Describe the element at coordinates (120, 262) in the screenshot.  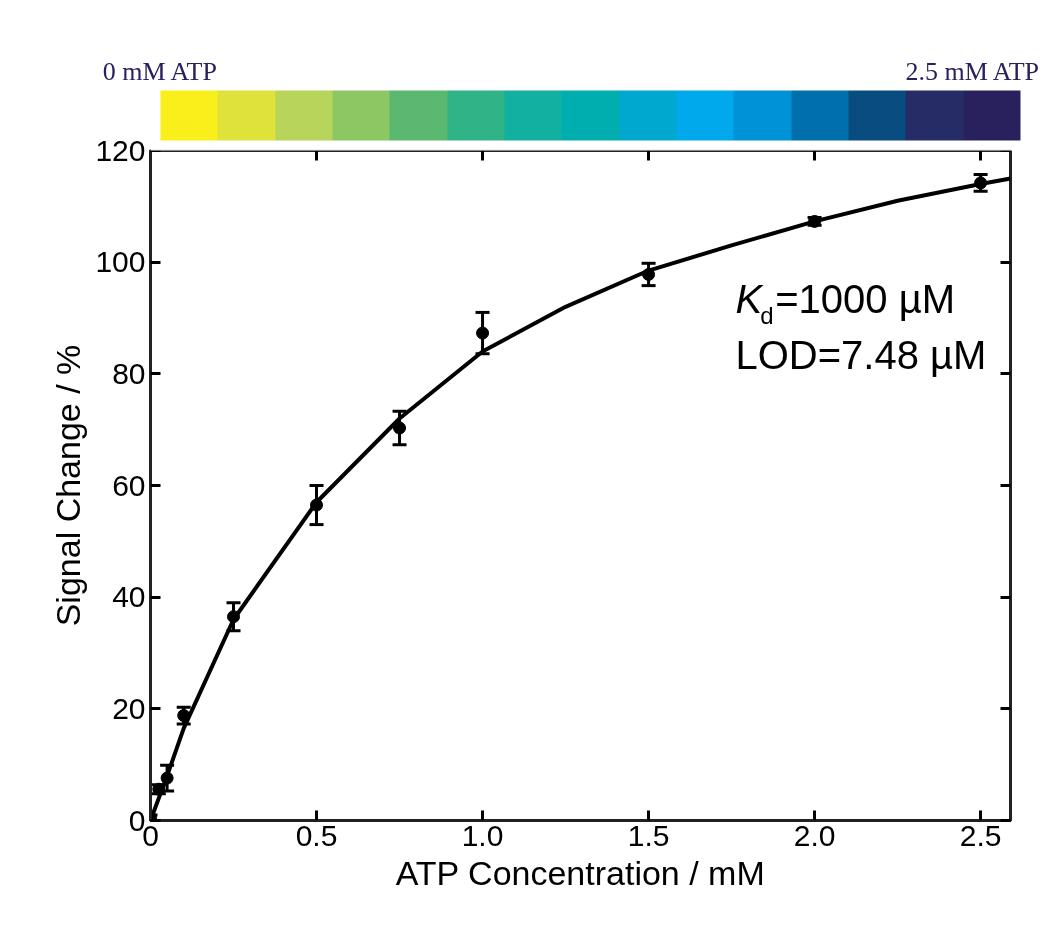
I see `y-tick-label: 100` at that location.